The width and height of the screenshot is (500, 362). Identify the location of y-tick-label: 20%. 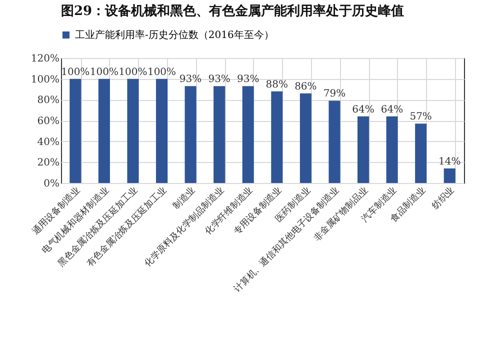
(48, 163).